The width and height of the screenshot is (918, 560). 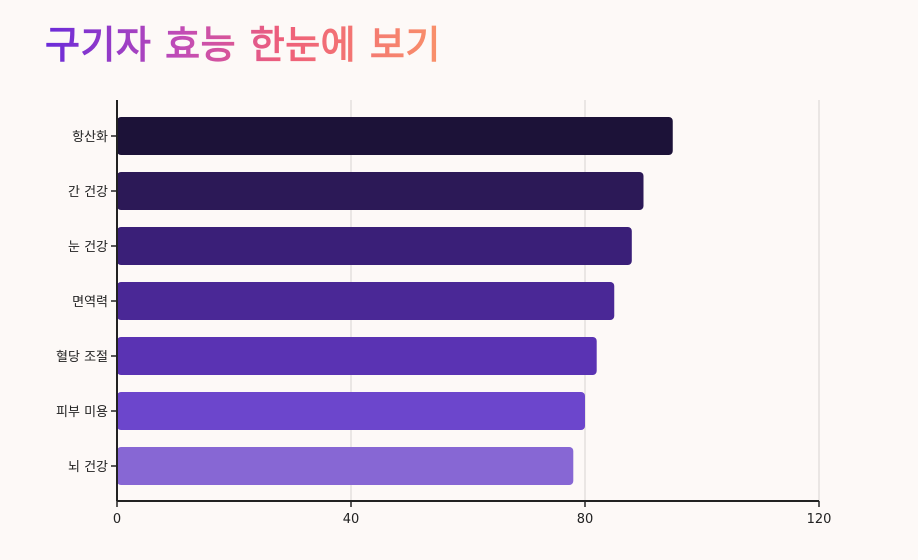 What do you see at coordinates (819, 519) in the screenshot?
I see `x-tick-label: 120` at bounding box center [819, 519].